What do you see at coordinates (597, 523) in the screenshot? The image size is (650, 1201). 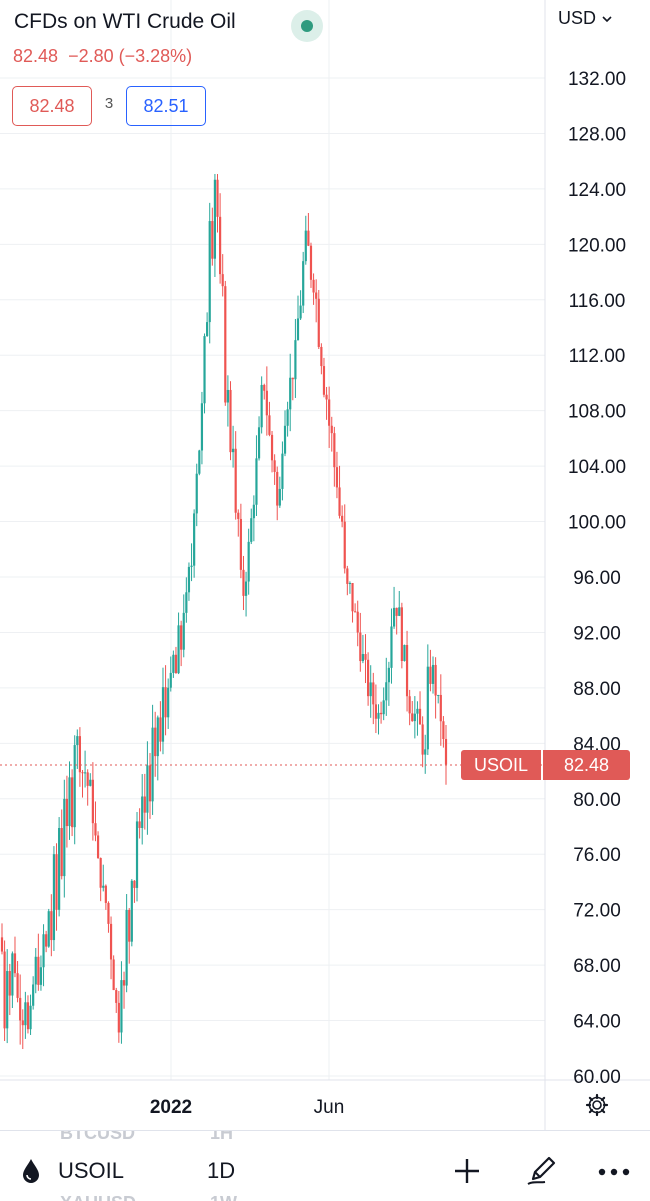 I see `price-tick-label: 100.00` at bounding box center [597, 523].